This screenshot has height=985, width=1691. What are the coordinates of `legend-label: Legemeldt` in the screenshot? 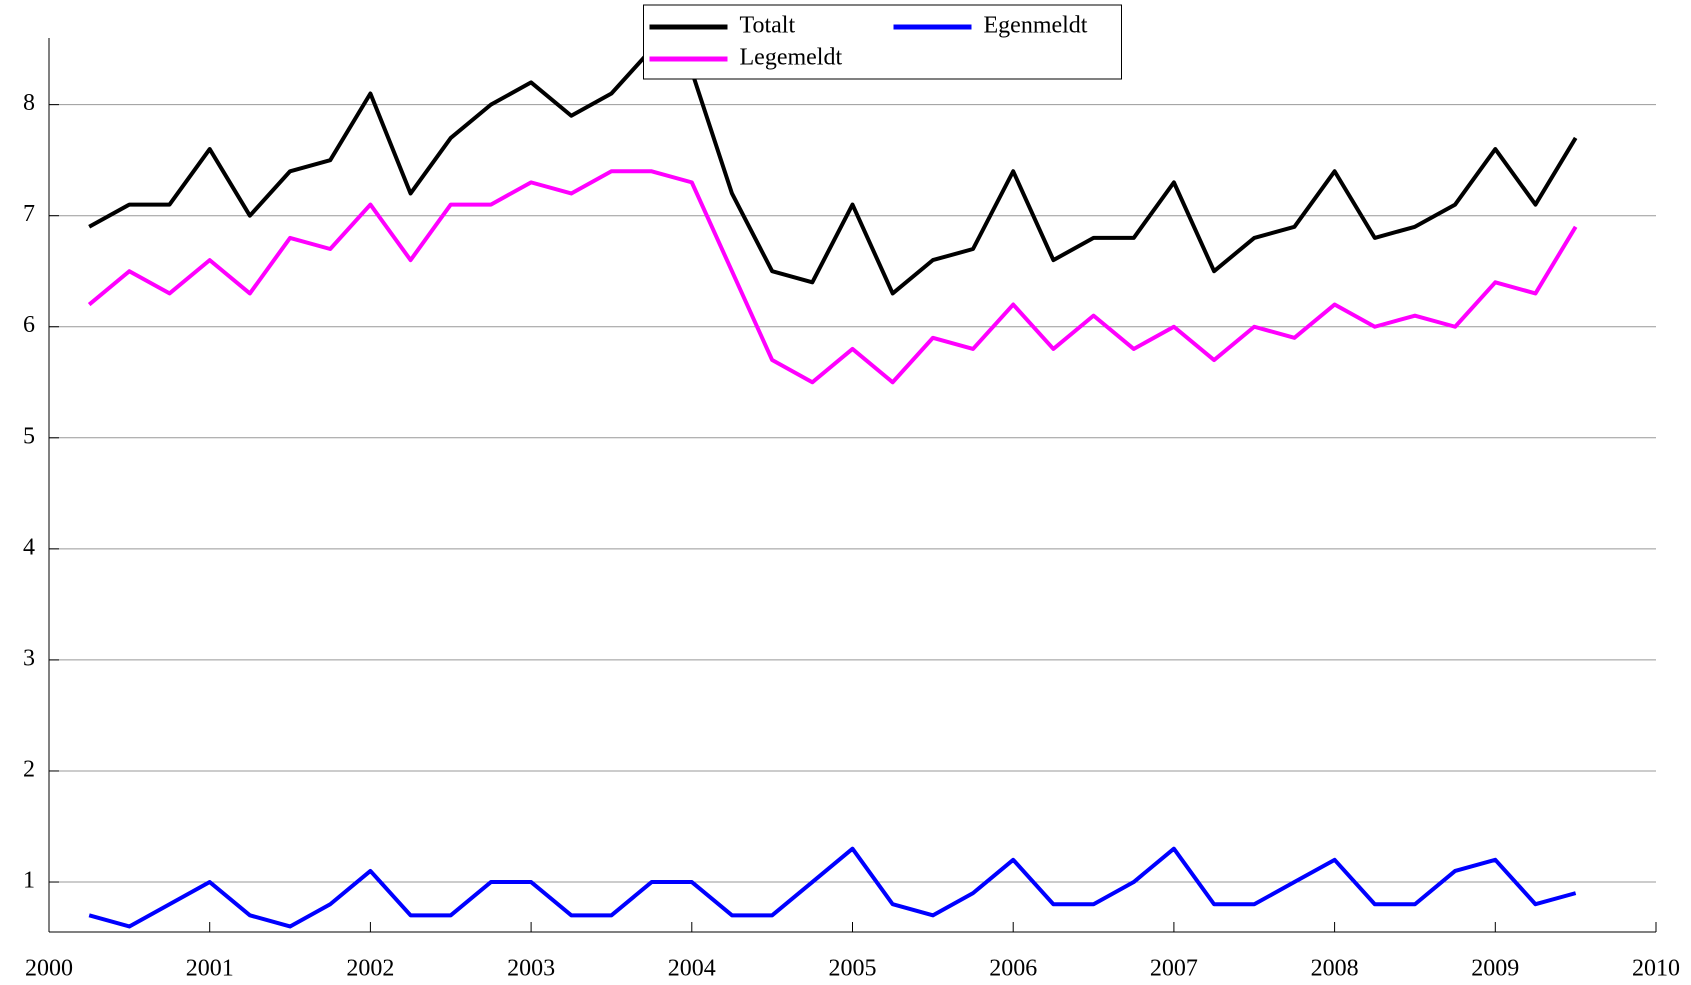 It's located at (791, 58).